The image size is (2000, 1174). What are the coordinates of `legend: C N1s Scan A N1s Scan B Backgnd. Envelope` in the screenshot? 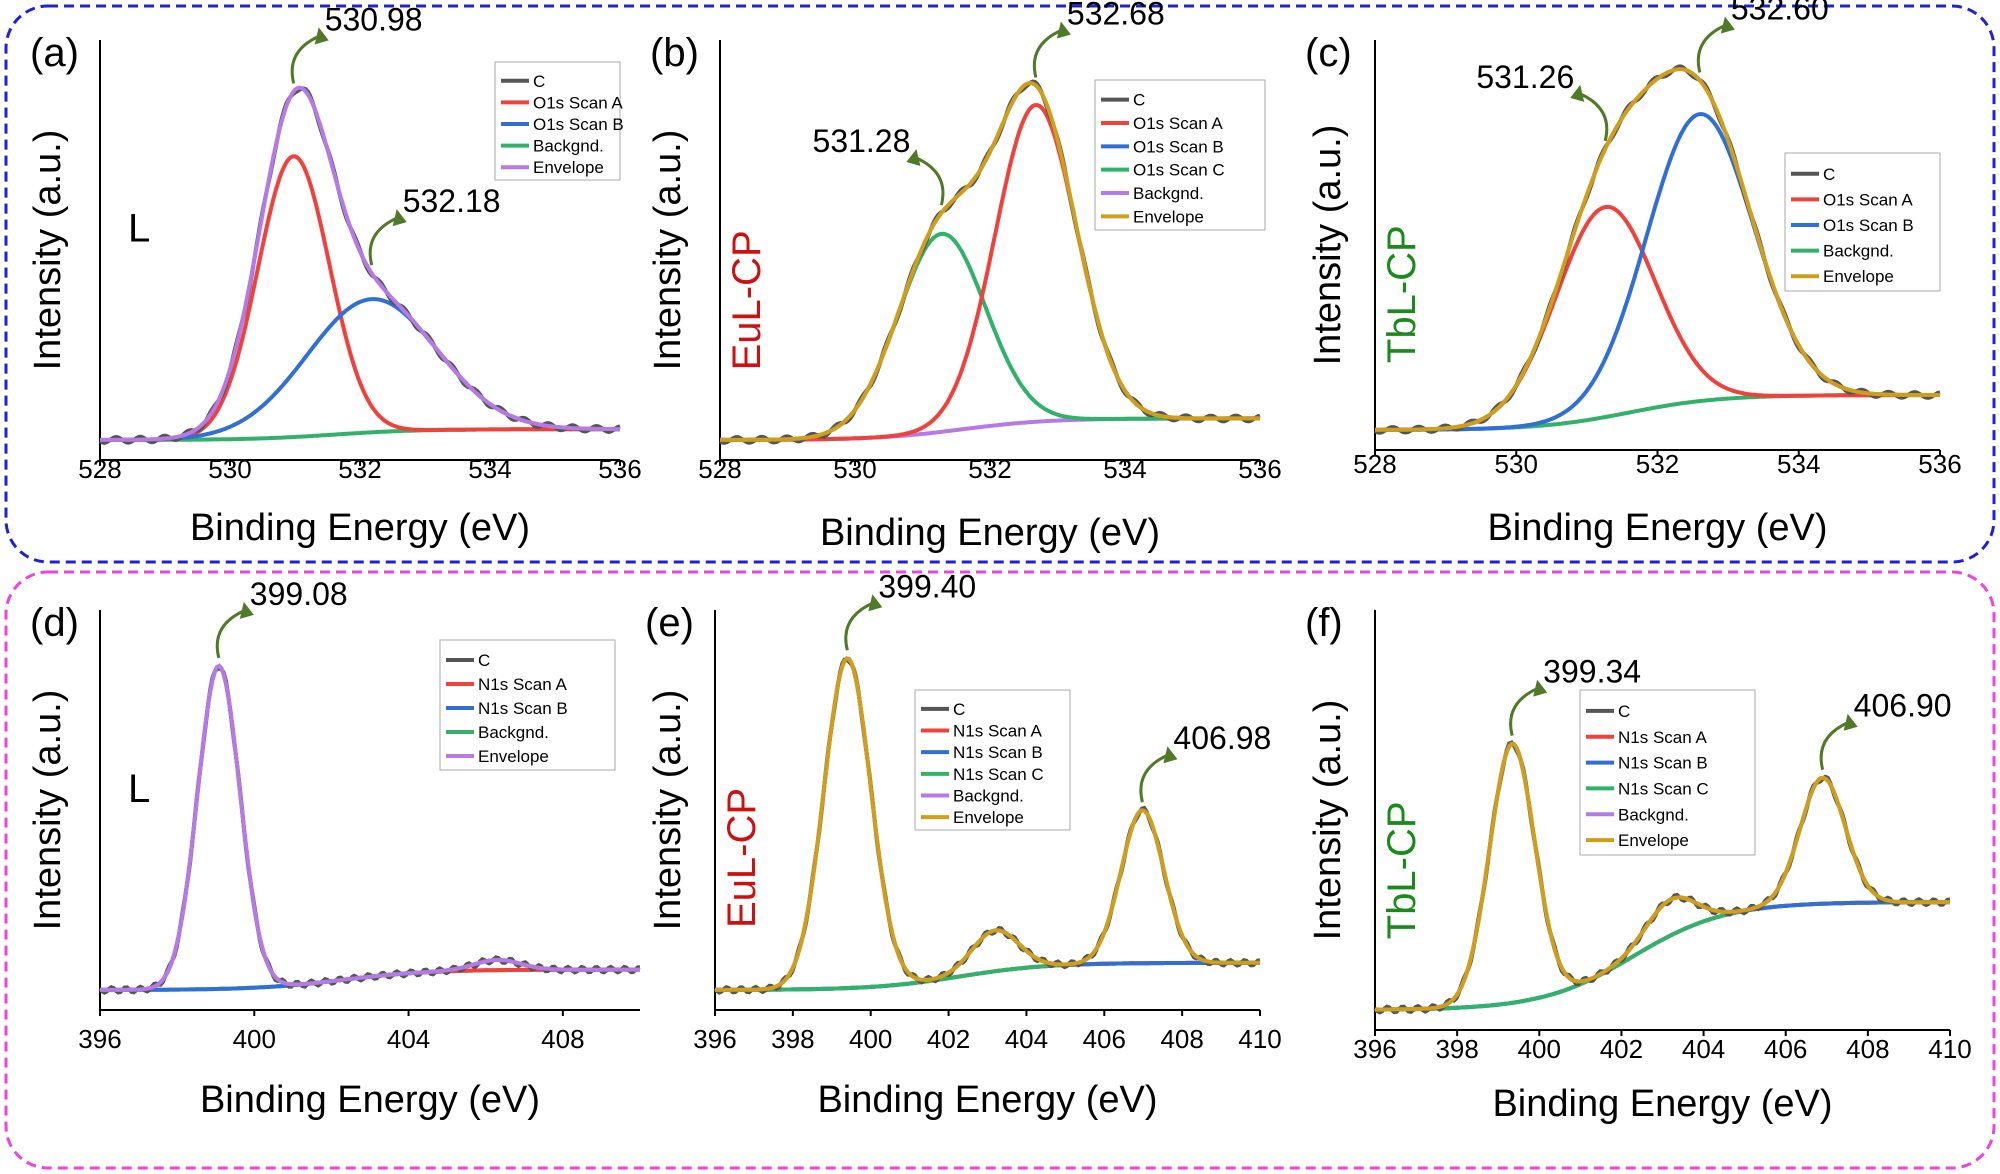 It's located at (527, 705).